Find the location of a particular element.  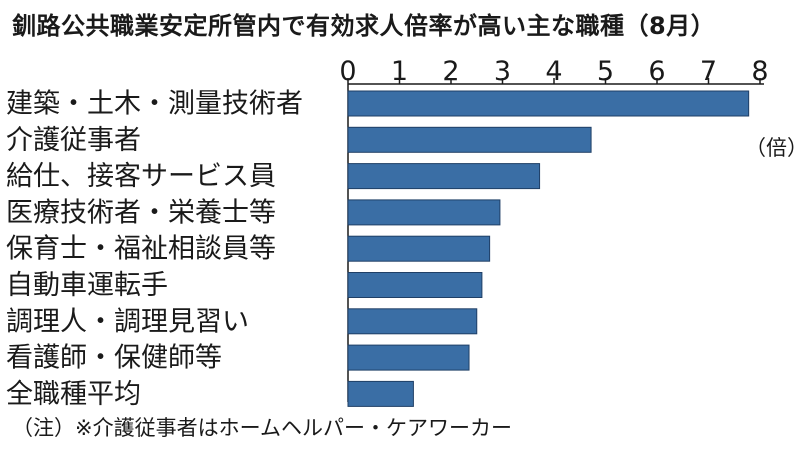

category-label: 全職種平均 is located at coordinates (73, 394).